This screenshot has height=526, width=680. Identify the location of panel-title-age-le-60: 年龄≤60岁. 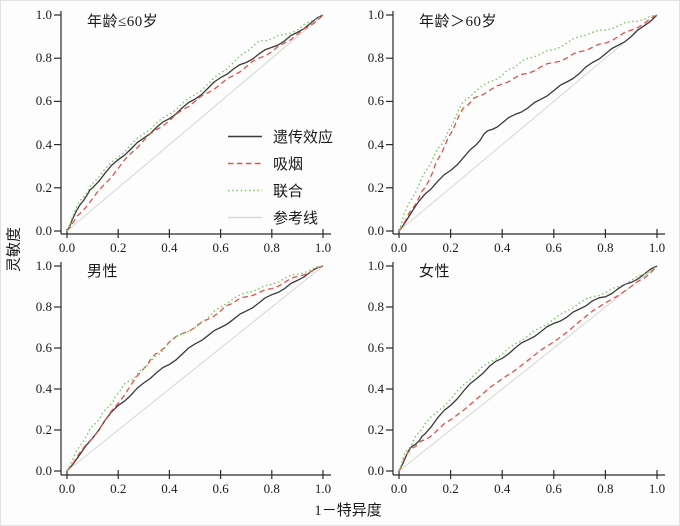
(123, 22).